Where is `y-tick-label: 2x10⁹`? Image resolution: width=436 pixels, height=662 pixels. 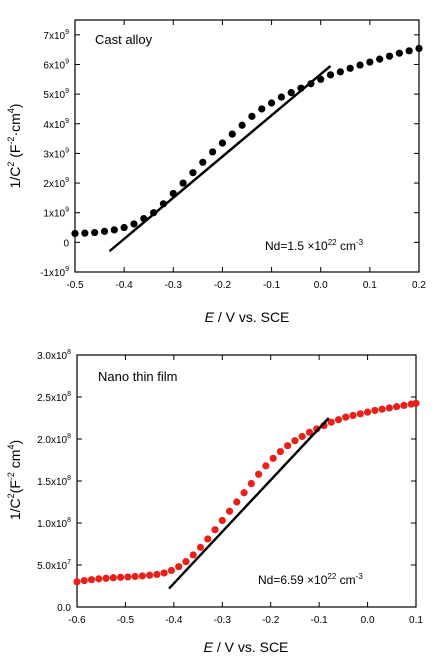 y-tick-label: 2x10⁹ is located at coordinates (56, 183).